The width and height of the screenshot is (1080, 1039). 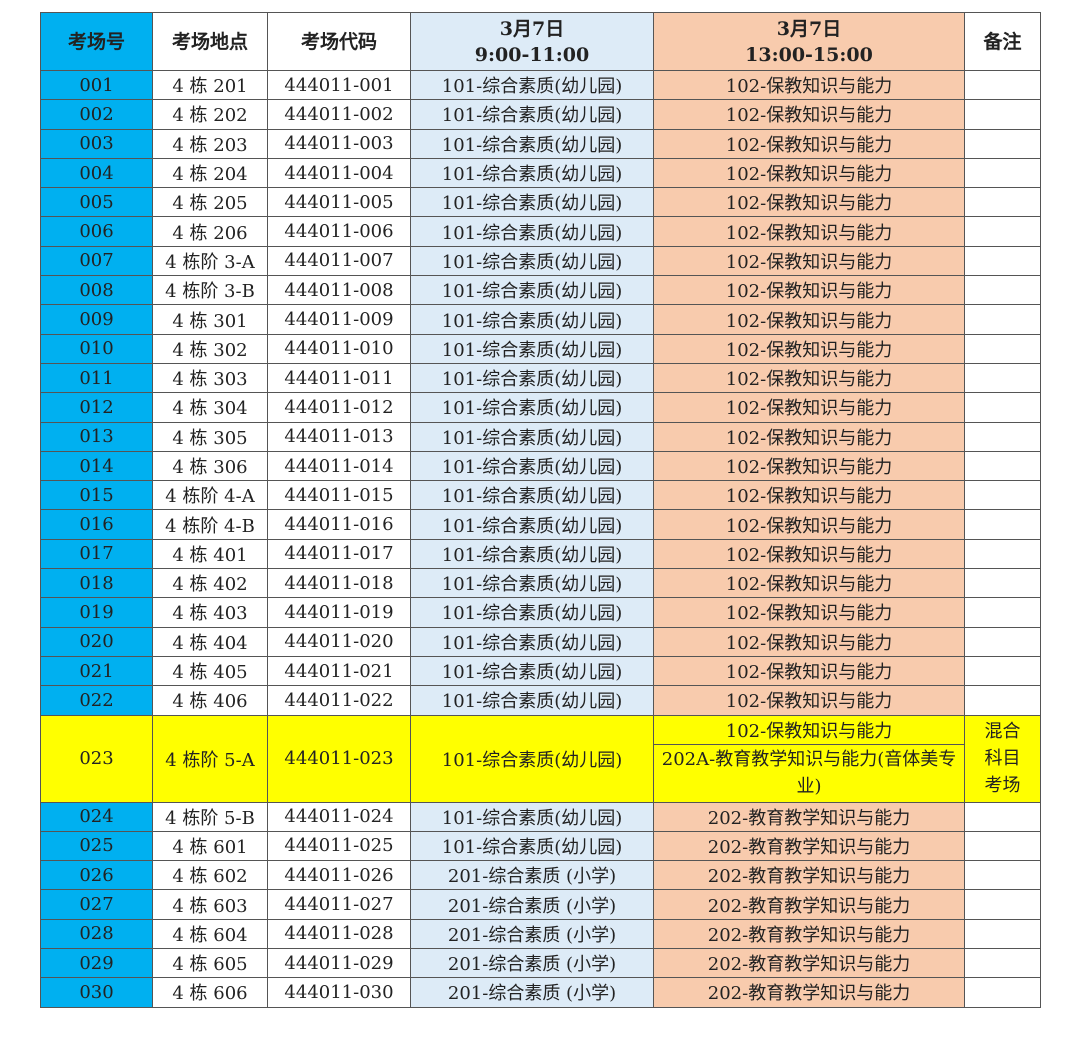 What do you see at coordinates (339, 554) in the screenshot?
I see `cell-code: 444011-017` at bounding box center [339, 554].